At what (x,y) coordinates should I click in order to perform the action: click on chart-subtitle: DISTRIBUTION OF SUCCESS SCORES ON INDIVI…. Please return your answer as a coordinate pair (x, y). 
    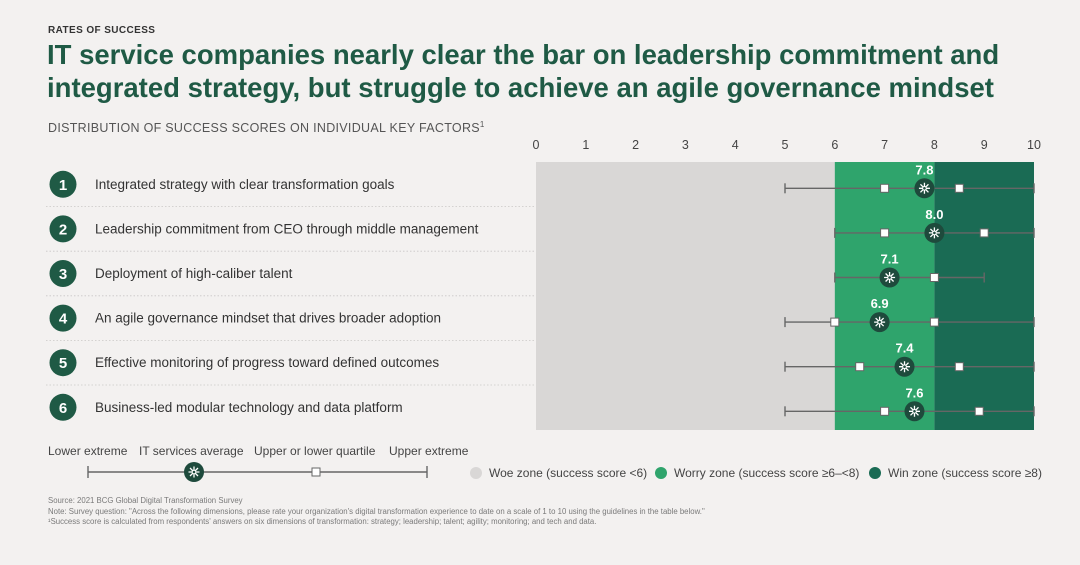
    Looking at the image, I should click on (266, 127).